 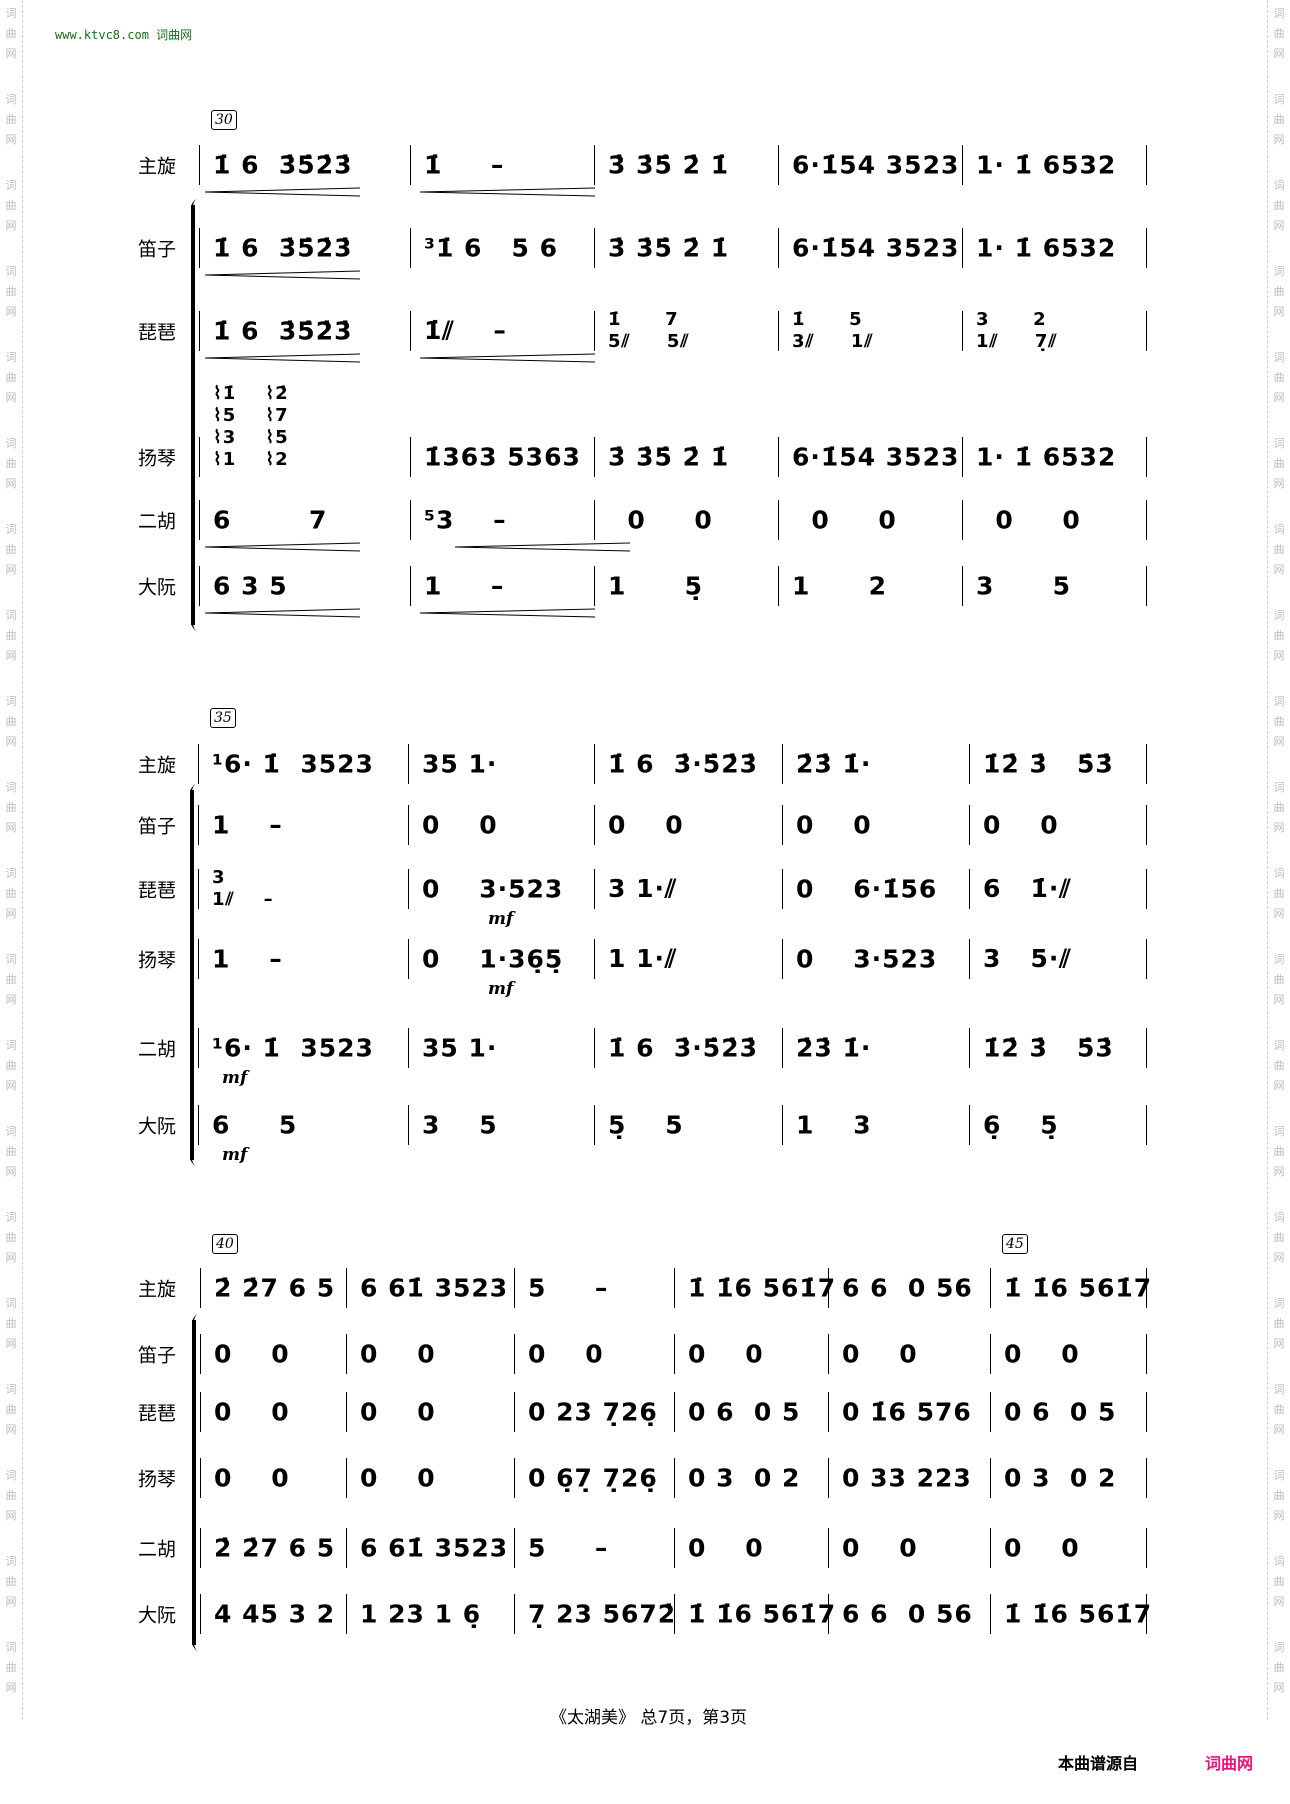 I want to click on instrument-label: 主旋, so click(x=157, y=765).